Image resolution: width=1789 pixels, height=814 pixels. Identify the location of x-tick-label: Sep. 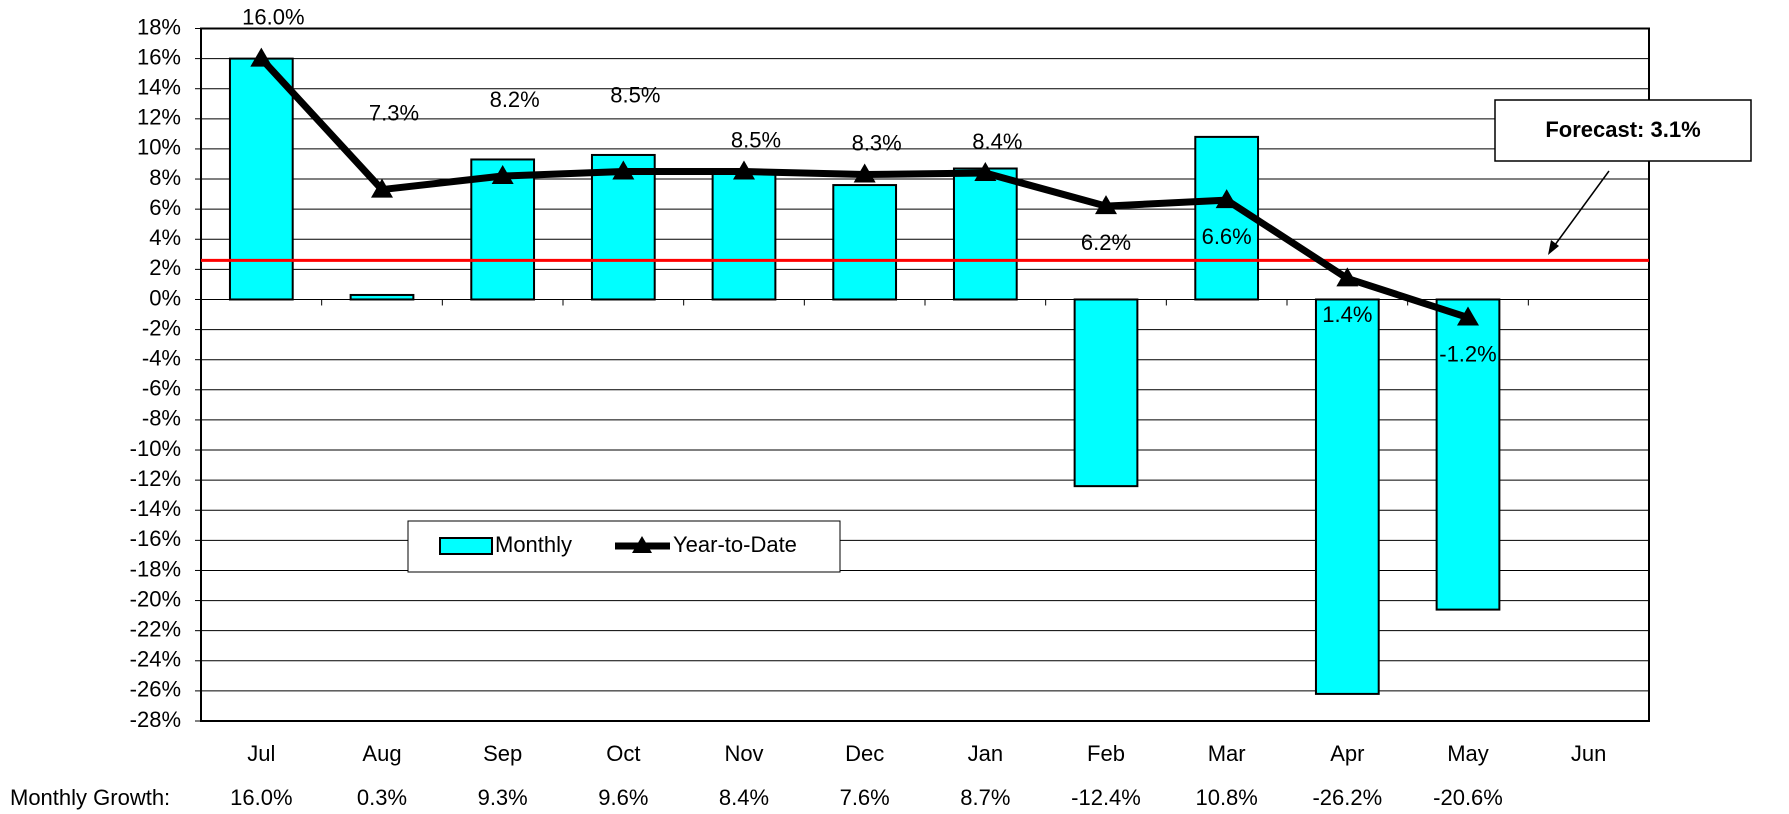
(502, 753).